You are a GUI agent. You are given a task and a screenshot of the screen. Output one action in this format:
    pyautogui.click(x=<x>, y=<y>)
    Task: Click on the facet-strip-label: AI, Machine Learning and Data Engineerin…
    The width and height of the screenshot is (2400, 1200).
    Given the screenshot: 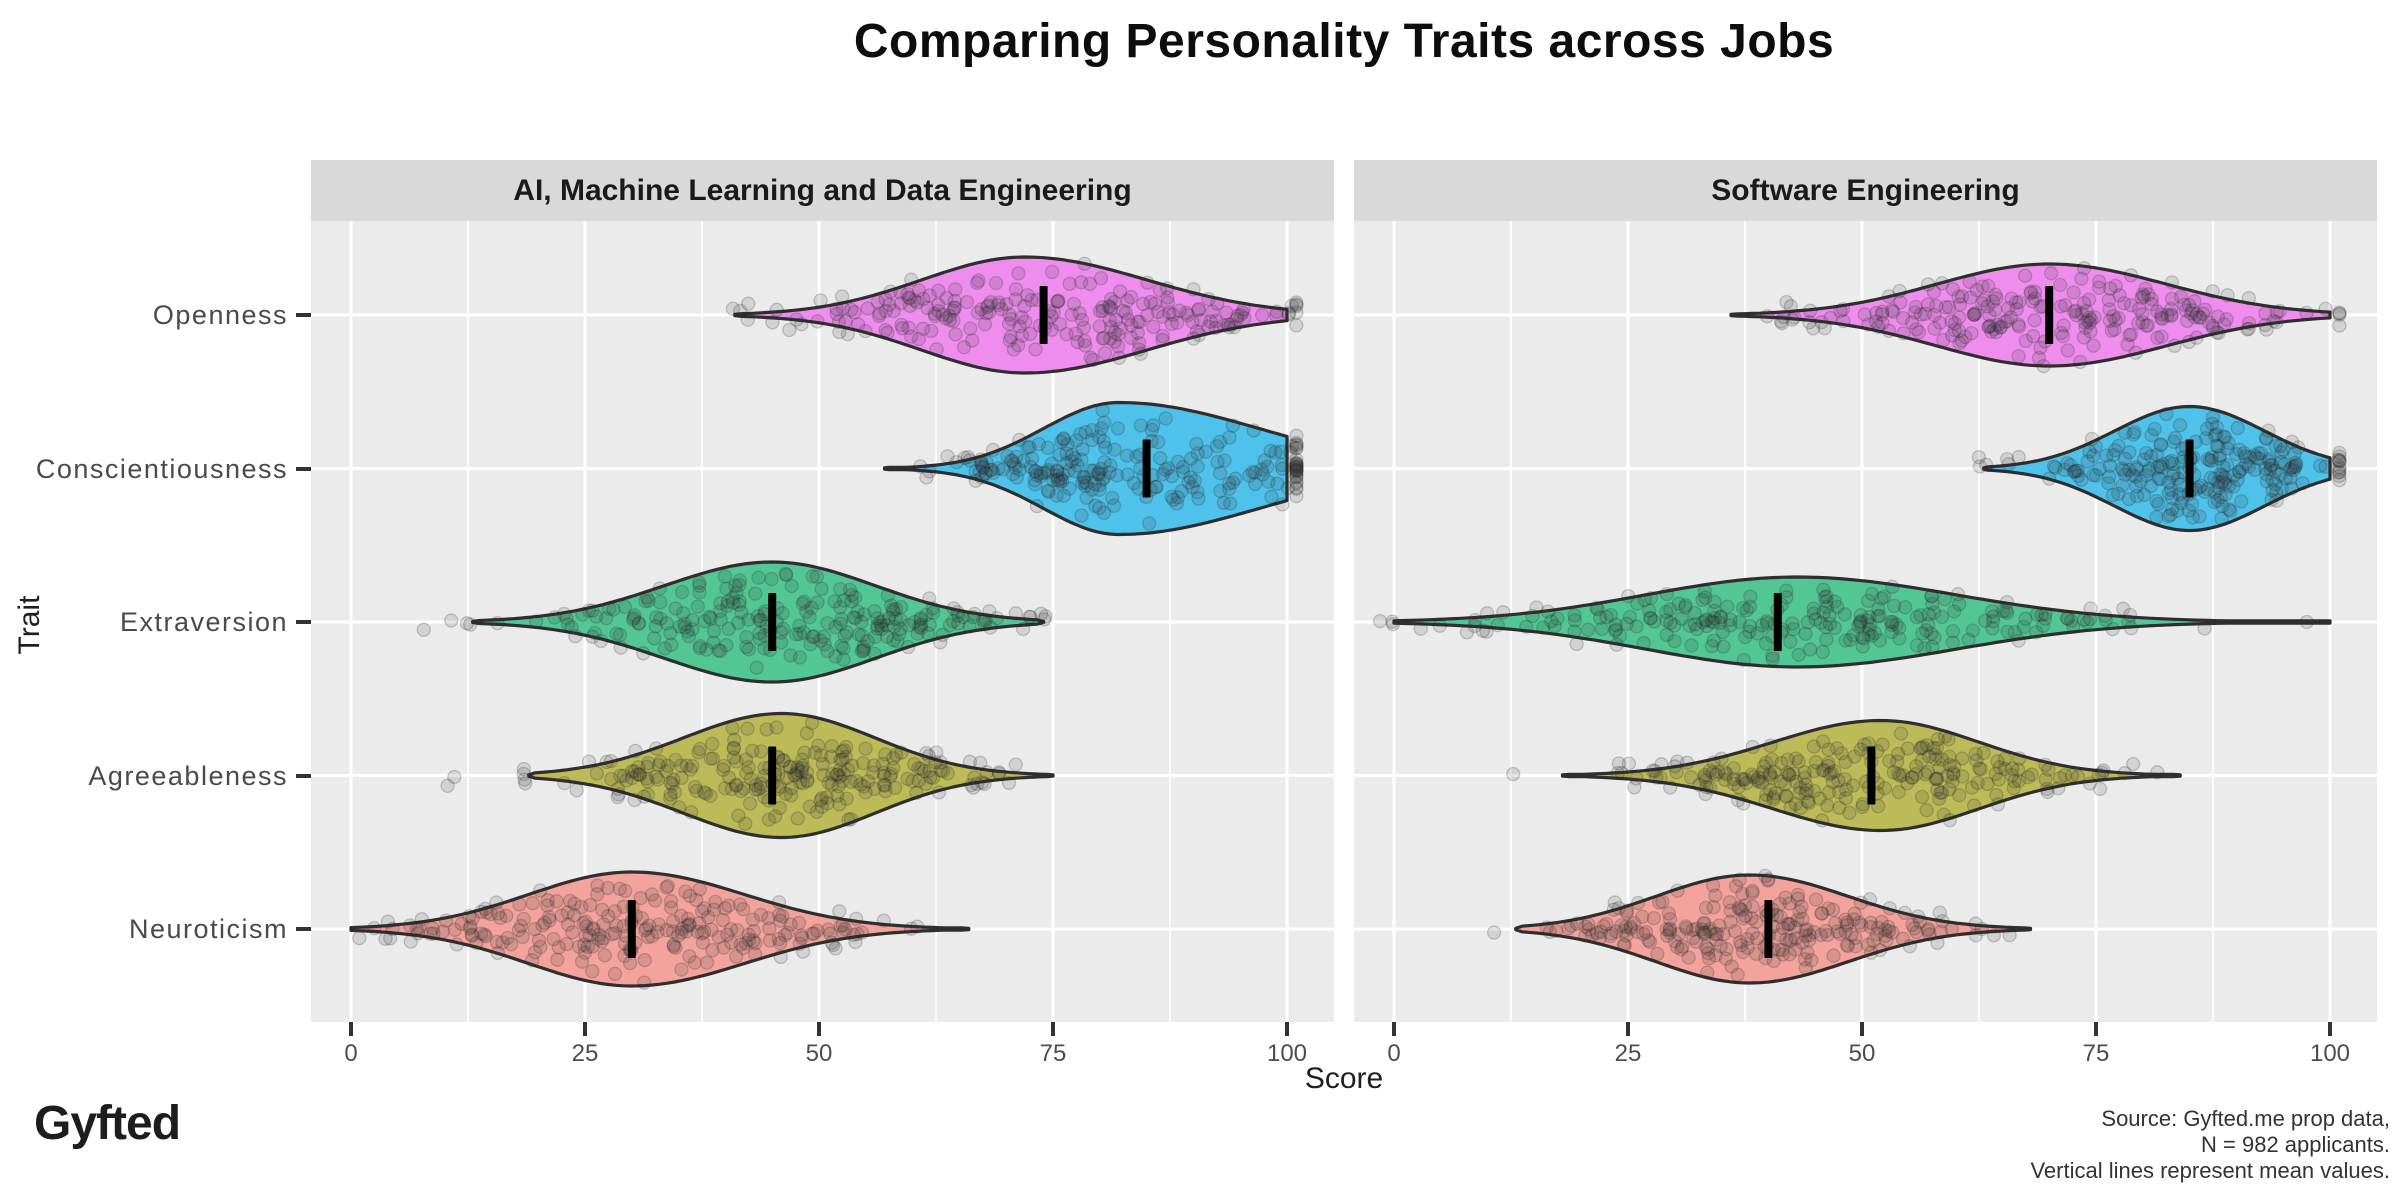 What is the action you would take?
    pyautogui.click(x=822, y=190)
    